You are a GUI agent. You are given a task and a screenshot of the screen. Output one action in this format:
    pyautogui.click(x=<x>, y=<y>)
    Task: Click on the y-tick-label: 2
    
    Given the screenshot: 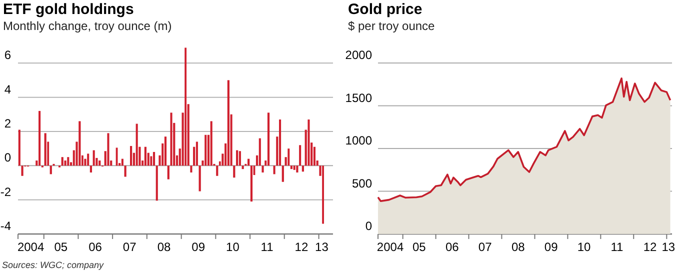 What is the action you would take?
    pyautogui.click(x=8, y=123)
    